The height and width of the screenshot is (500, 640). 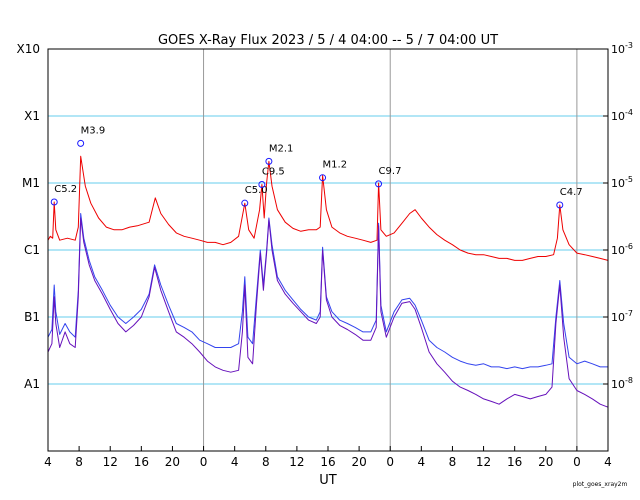 What do you see at coordinates (335, 165) in the screenshot?
I see `flare-label: M1.2` at bounding box center [335, 165].